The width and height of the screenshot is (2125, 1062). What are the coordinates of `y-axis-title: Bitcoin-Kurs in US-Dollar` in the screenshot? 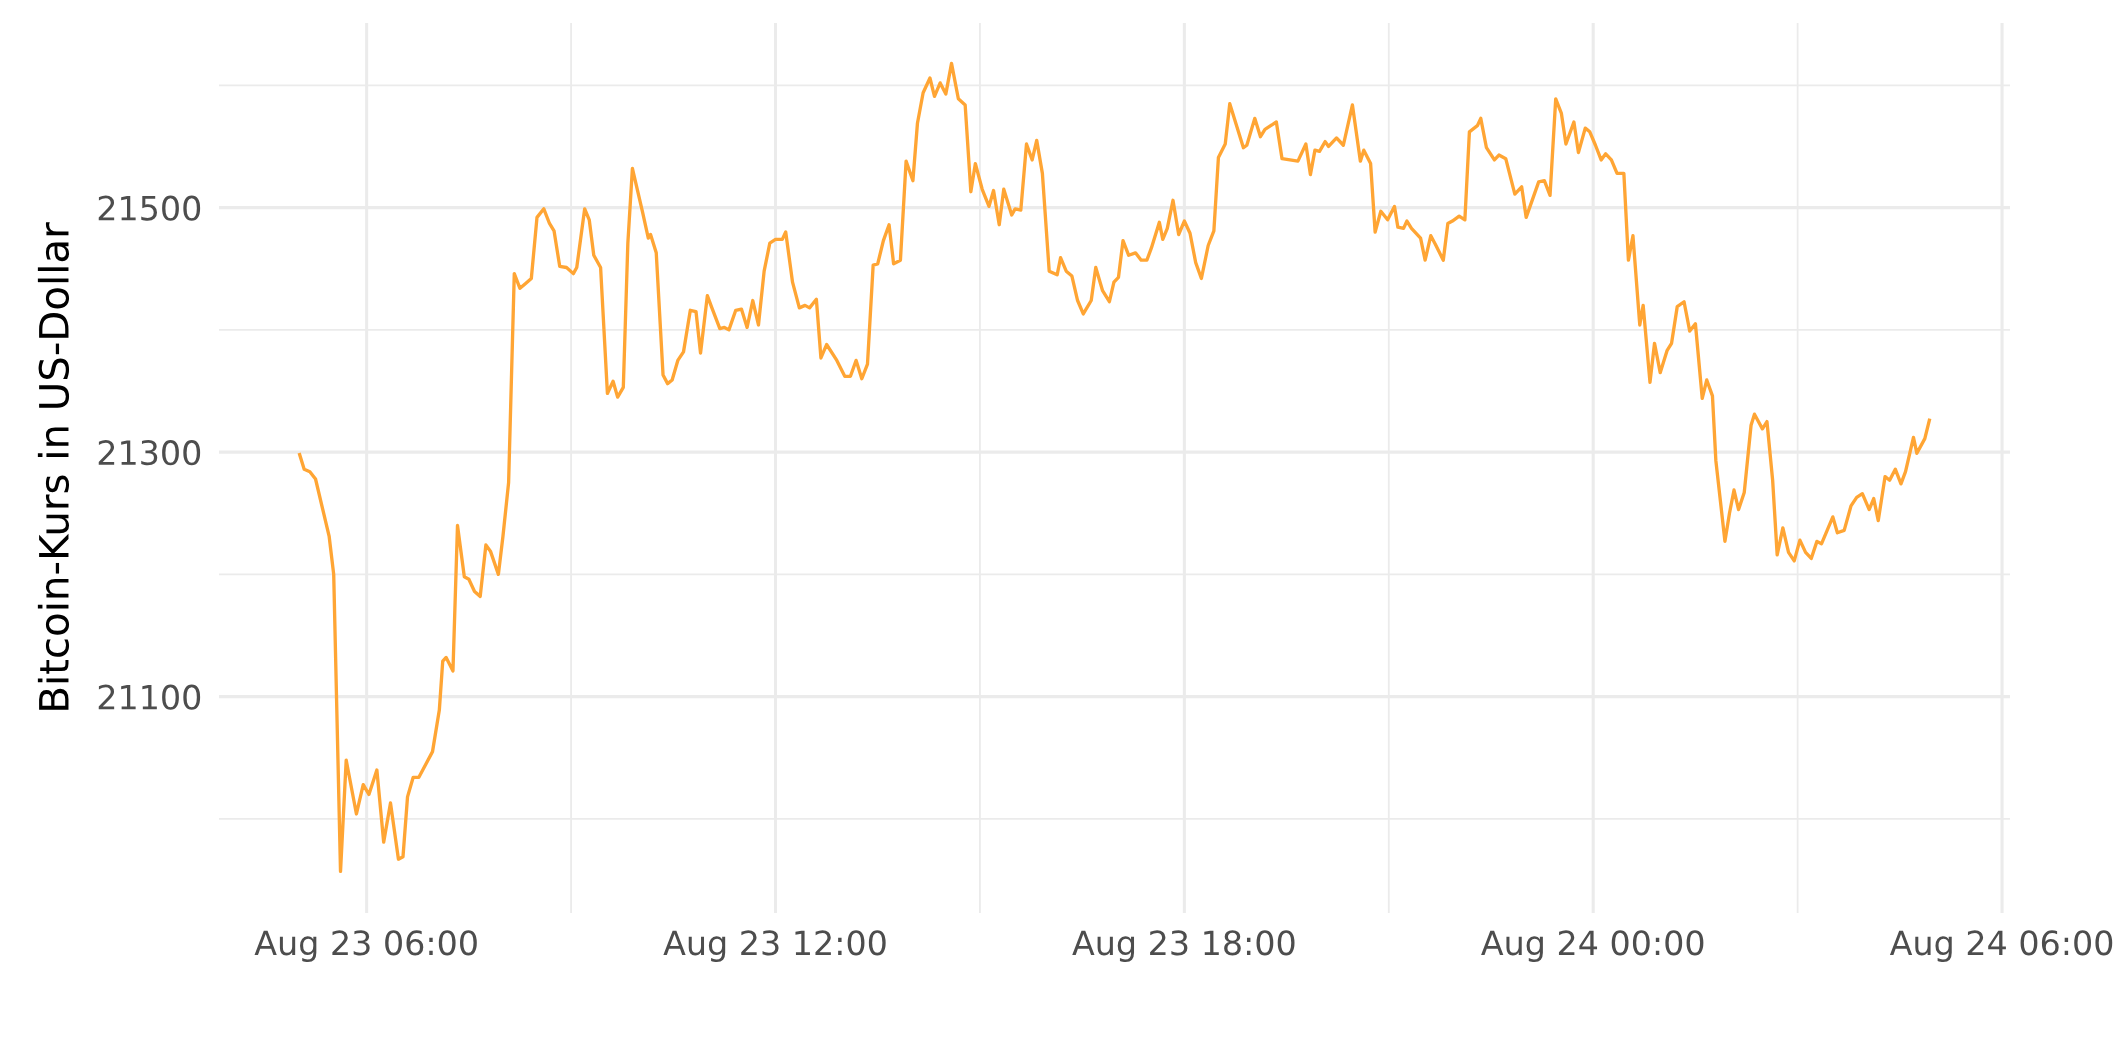 It's located at (53, 466).